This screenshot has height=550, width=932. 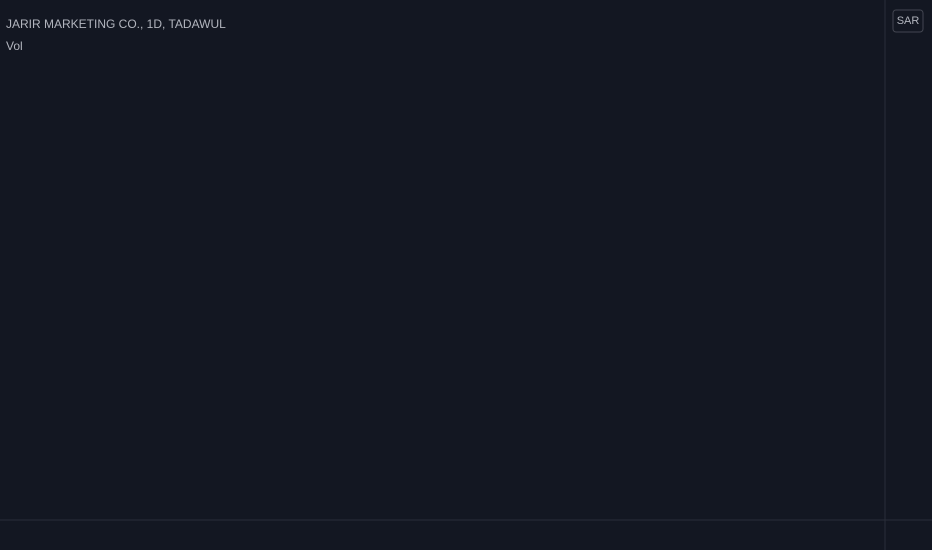 I want to click on currency: SAR, so click(x=908, y=21).